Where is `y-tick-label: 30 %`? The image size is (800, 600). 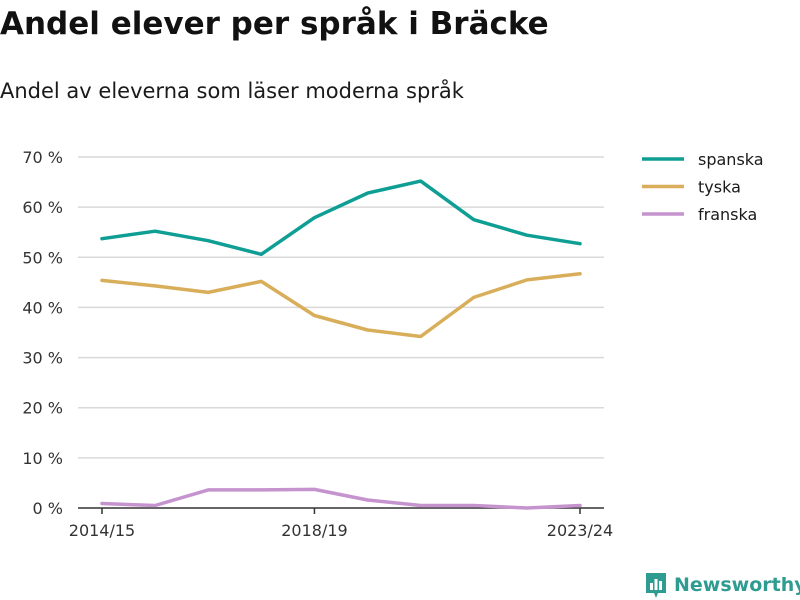
y-tick-label: 30 % is located at coordinates (42, 358).